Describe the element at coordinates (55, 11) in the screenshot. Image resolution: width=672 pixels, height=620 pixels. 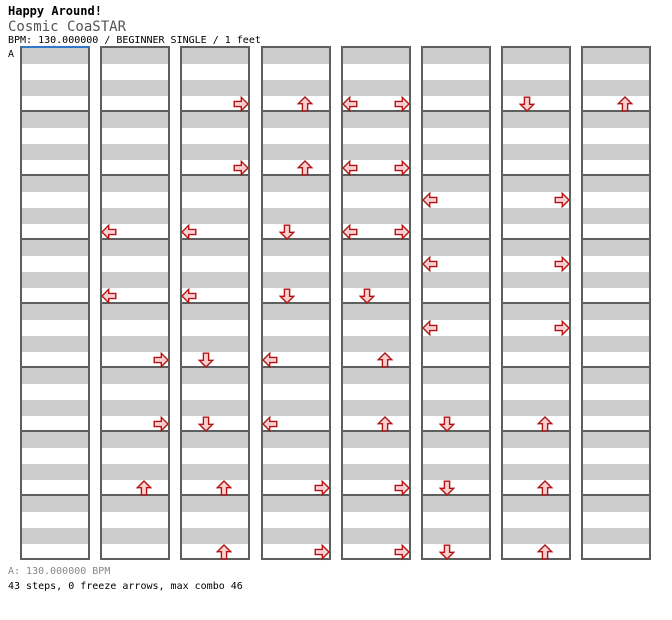
I see `group-title: Happy Around!` at that location.